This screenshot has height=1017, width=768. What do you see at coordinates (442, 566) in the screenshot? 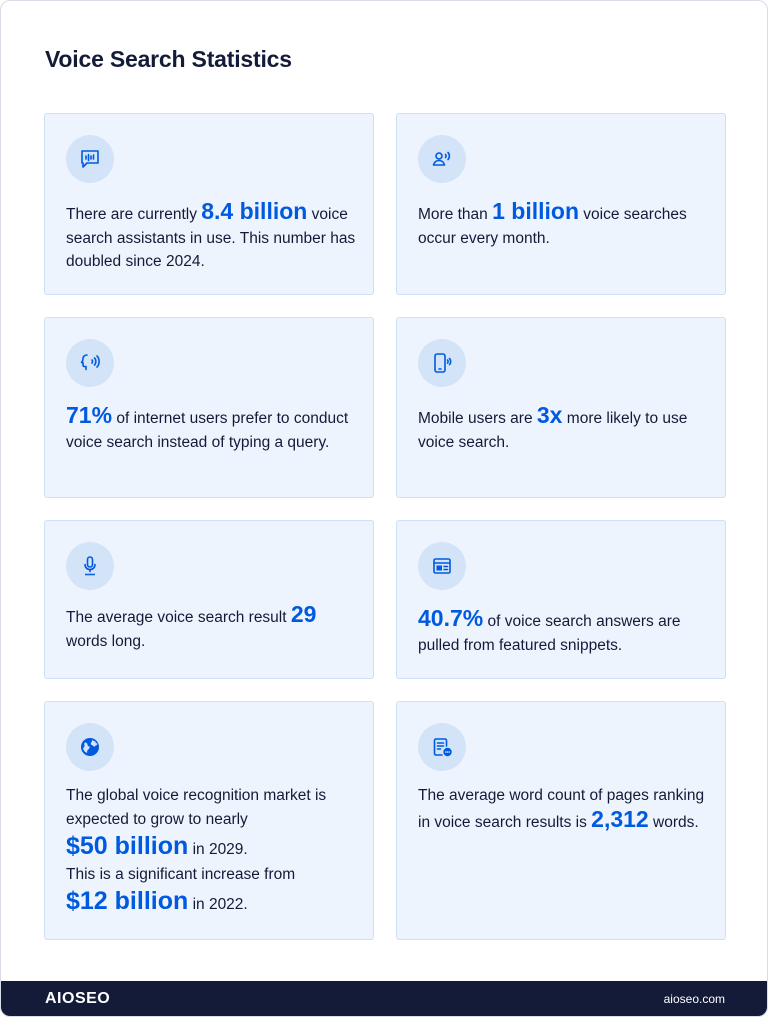
I see `browser-window-icon` at bounding box center [442, 566].